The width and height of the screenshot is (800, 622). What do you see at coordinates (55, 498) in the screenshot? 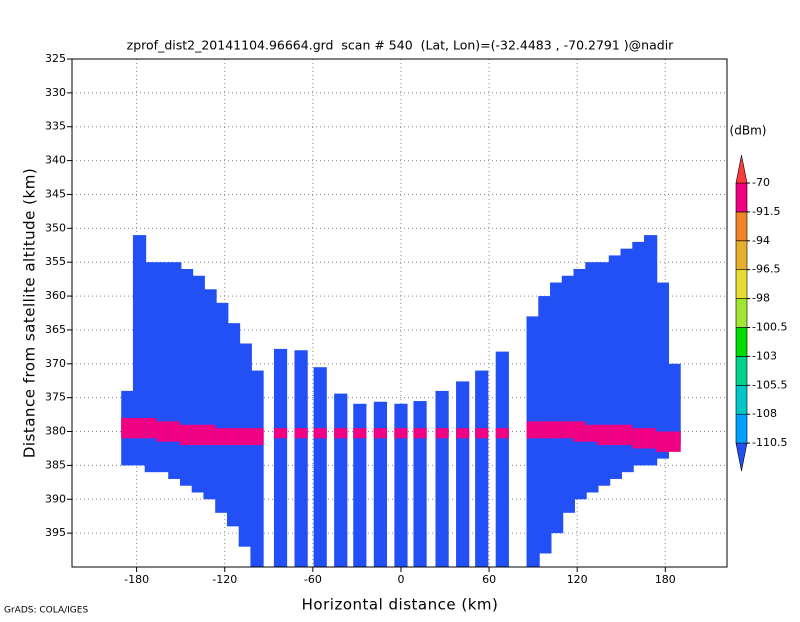
I see `y-tick-label: 390` at bounding box center [55, 498].